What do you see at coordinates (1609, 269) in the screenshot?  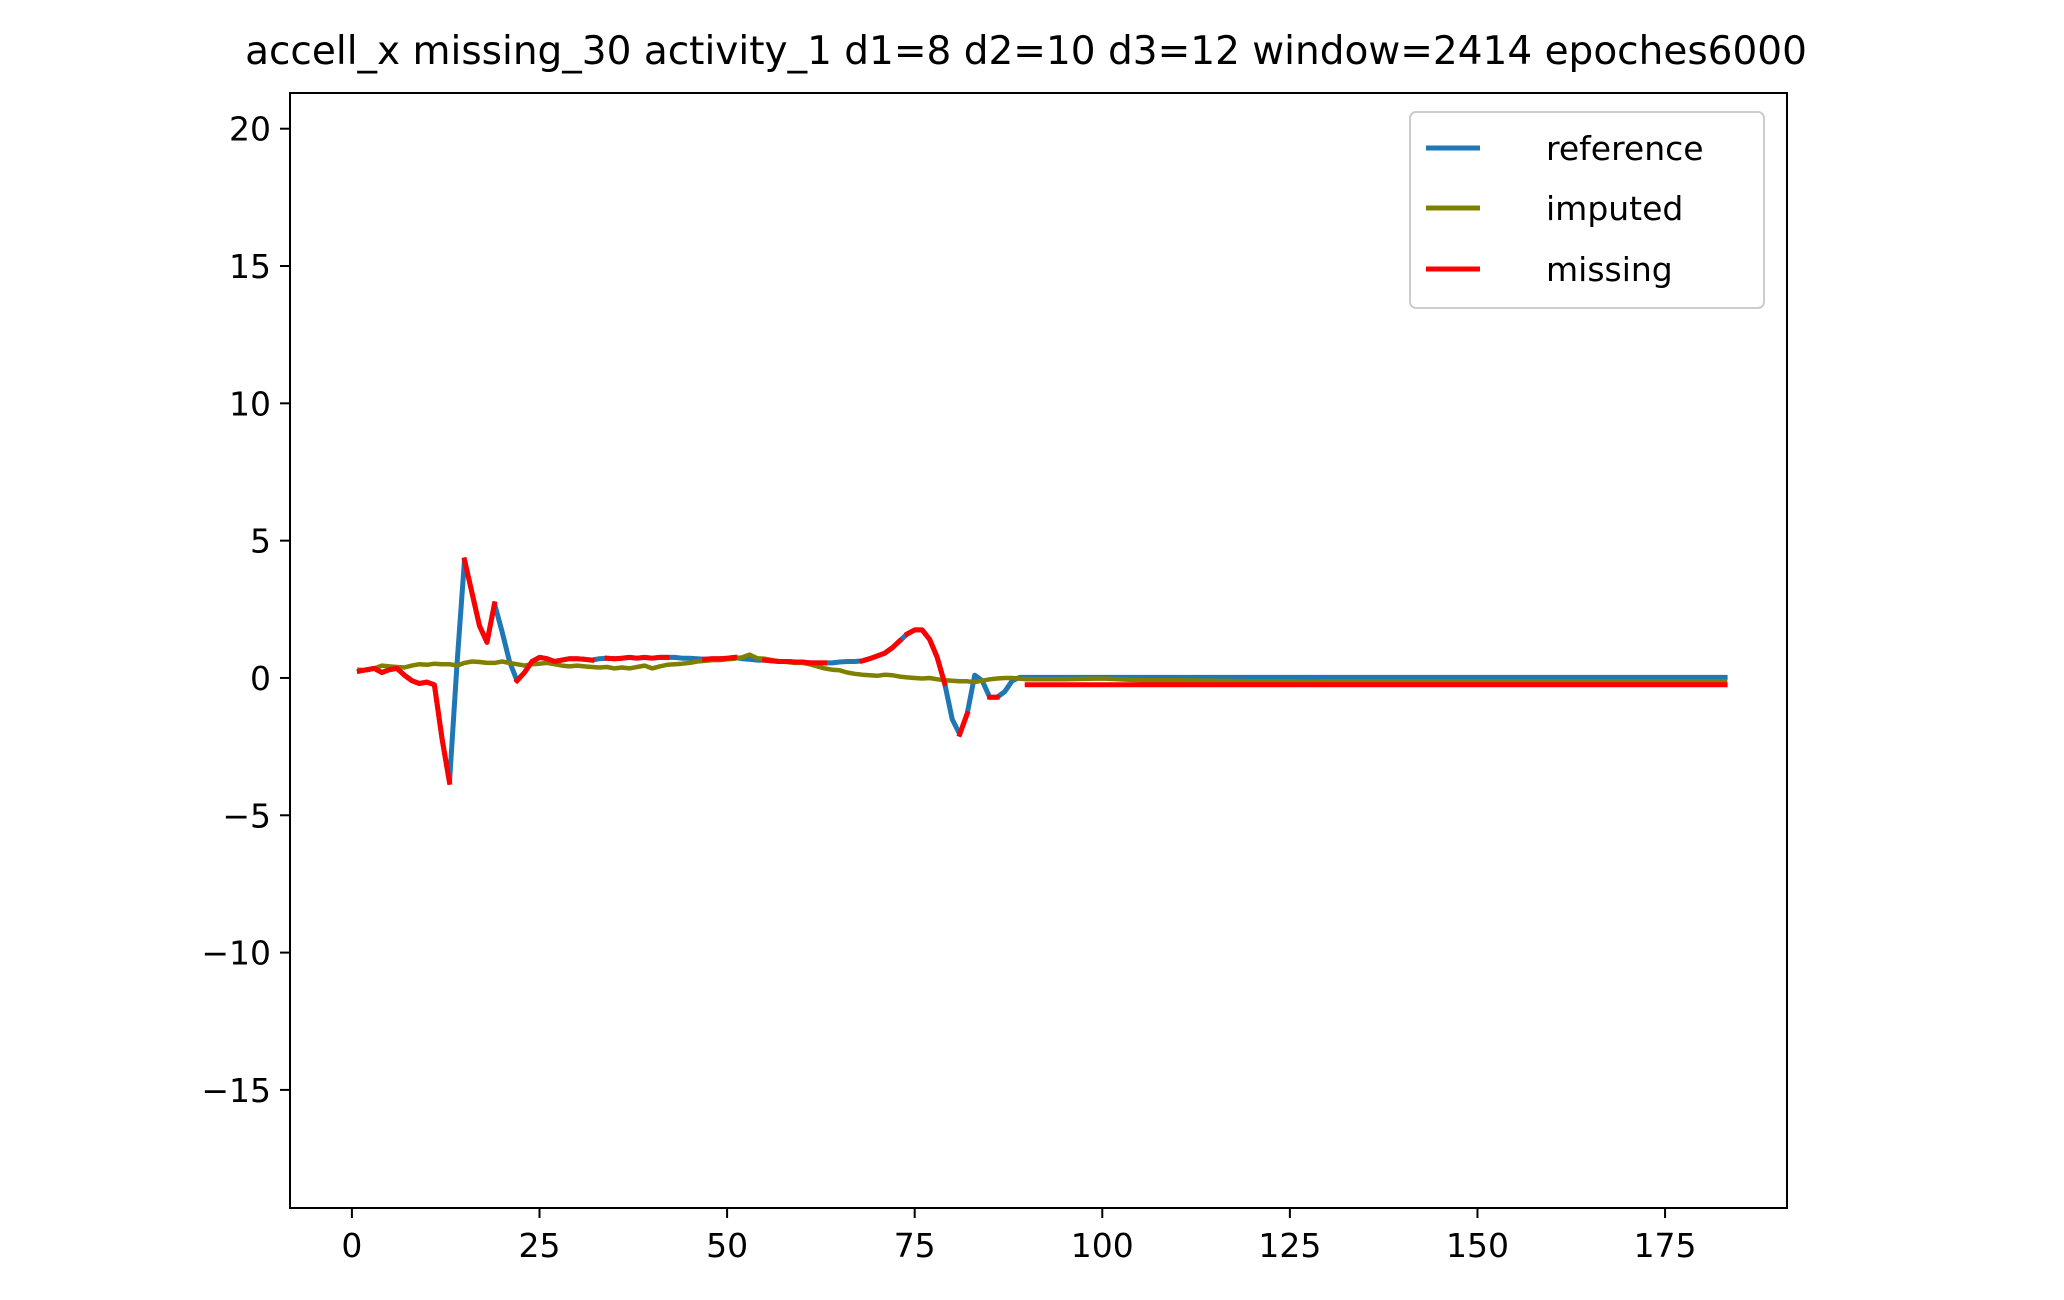 I see `legend-label-missing: missing` at bounding box center [1609, 269].